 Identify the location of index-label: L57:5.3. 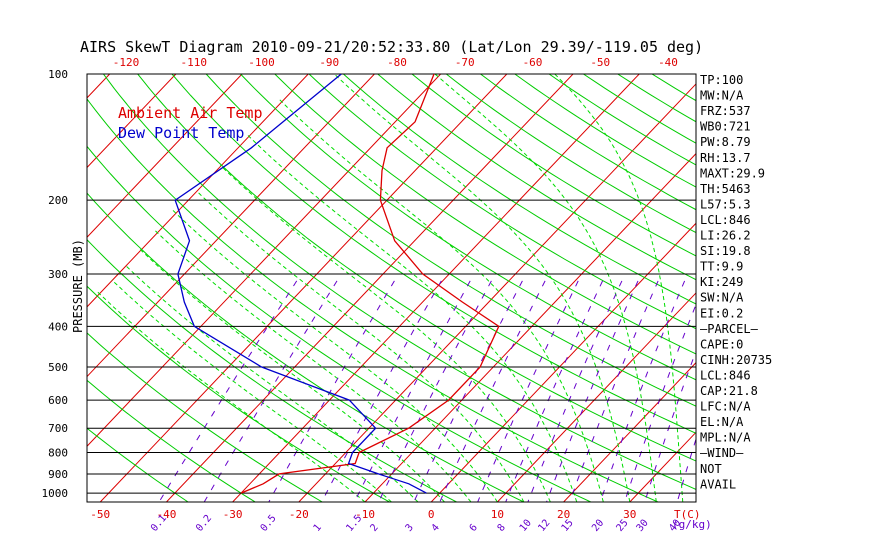
(725, 204).